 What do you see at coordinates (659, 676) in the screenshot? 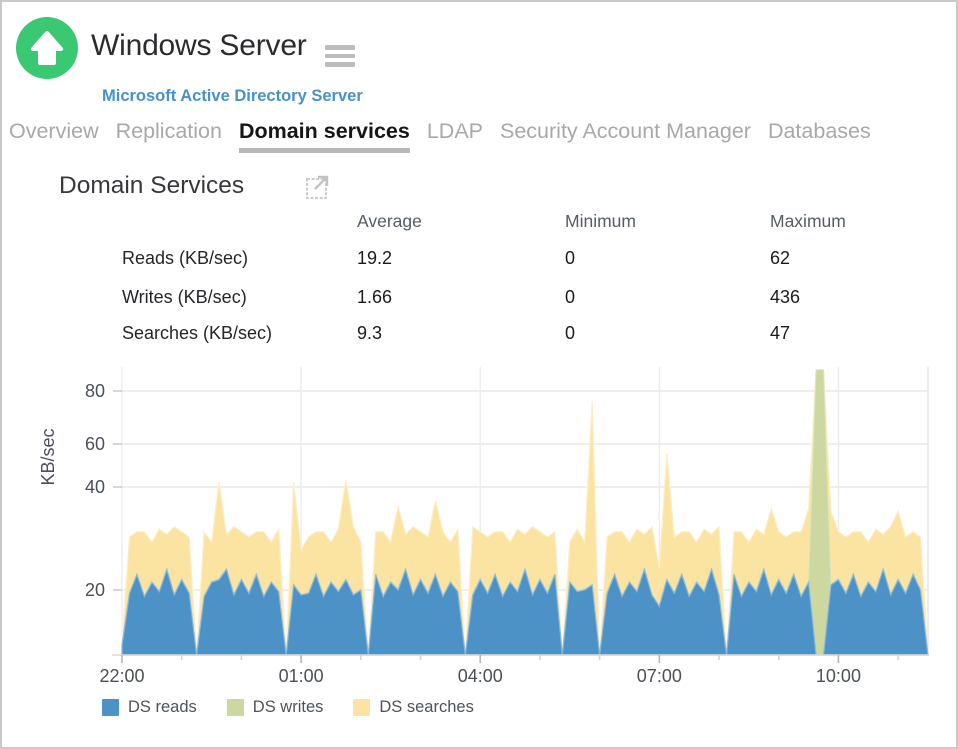
I see `svg-text: 07:00` at bounding box center [659, 676].